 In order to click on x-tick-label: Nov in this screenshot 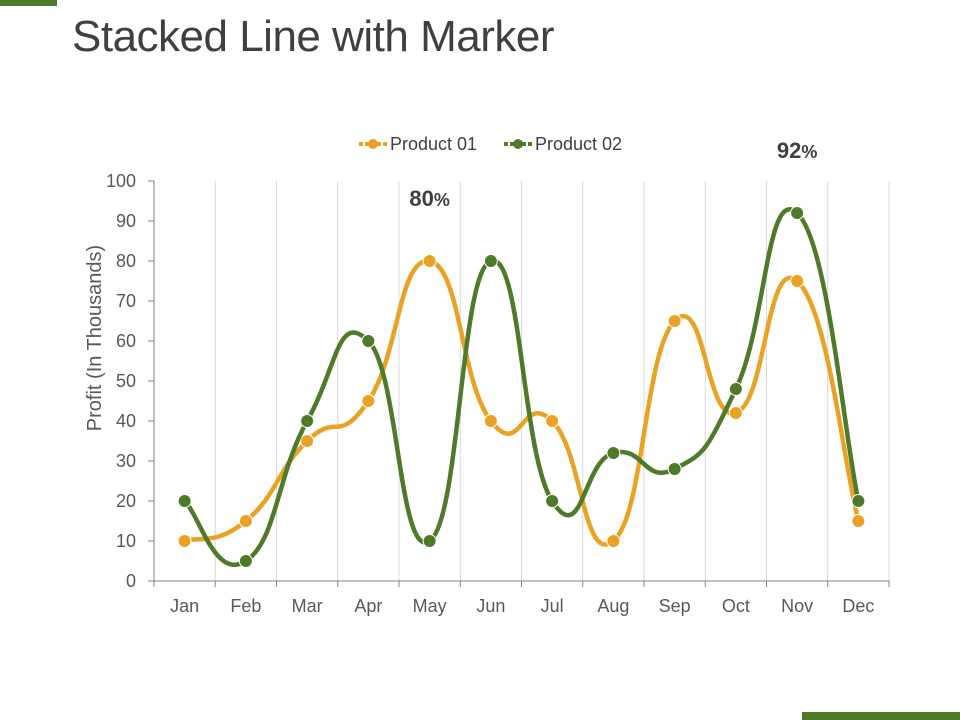, I will do `click(797, 606)`.